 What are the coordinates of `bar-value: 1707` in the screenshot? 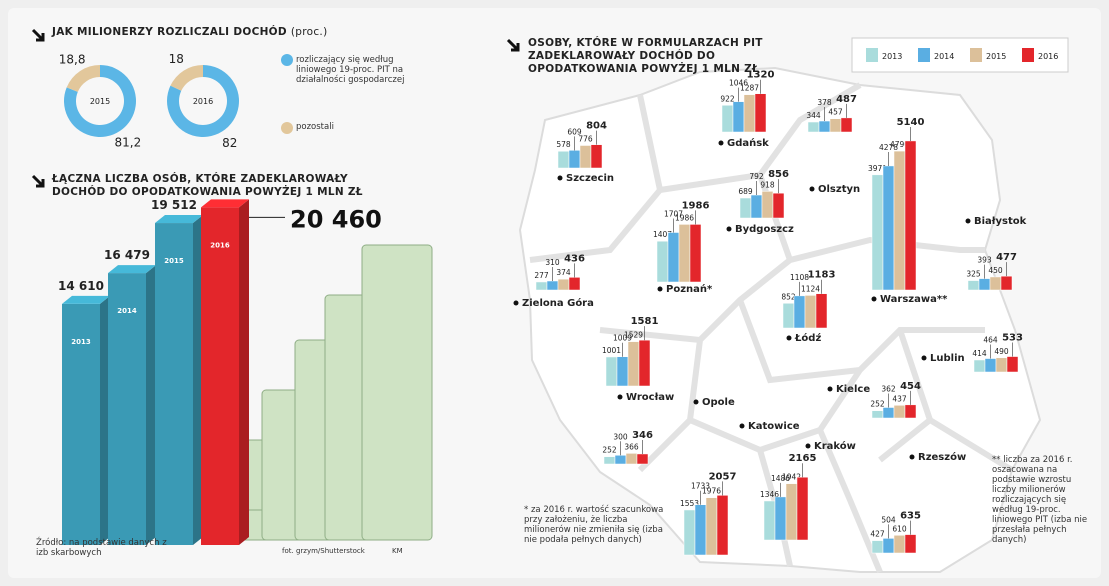 It's located at (673, 213).